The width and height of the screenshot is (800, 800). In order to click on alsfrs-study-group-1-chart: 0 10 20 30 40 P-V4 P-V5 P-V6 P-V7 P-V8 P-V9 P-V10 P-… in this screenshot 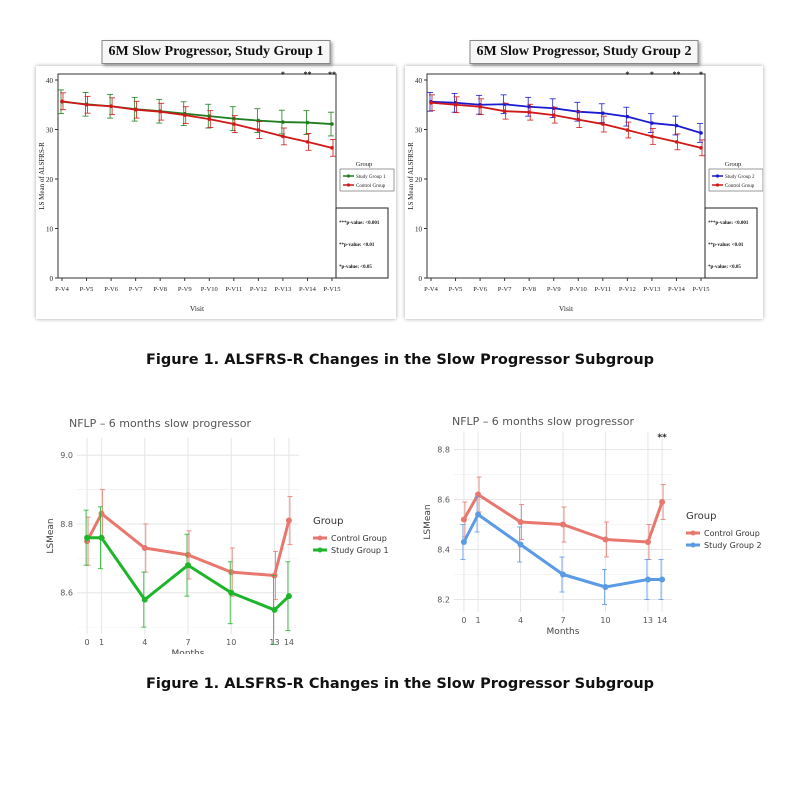, I will do `click(216, 191)`.